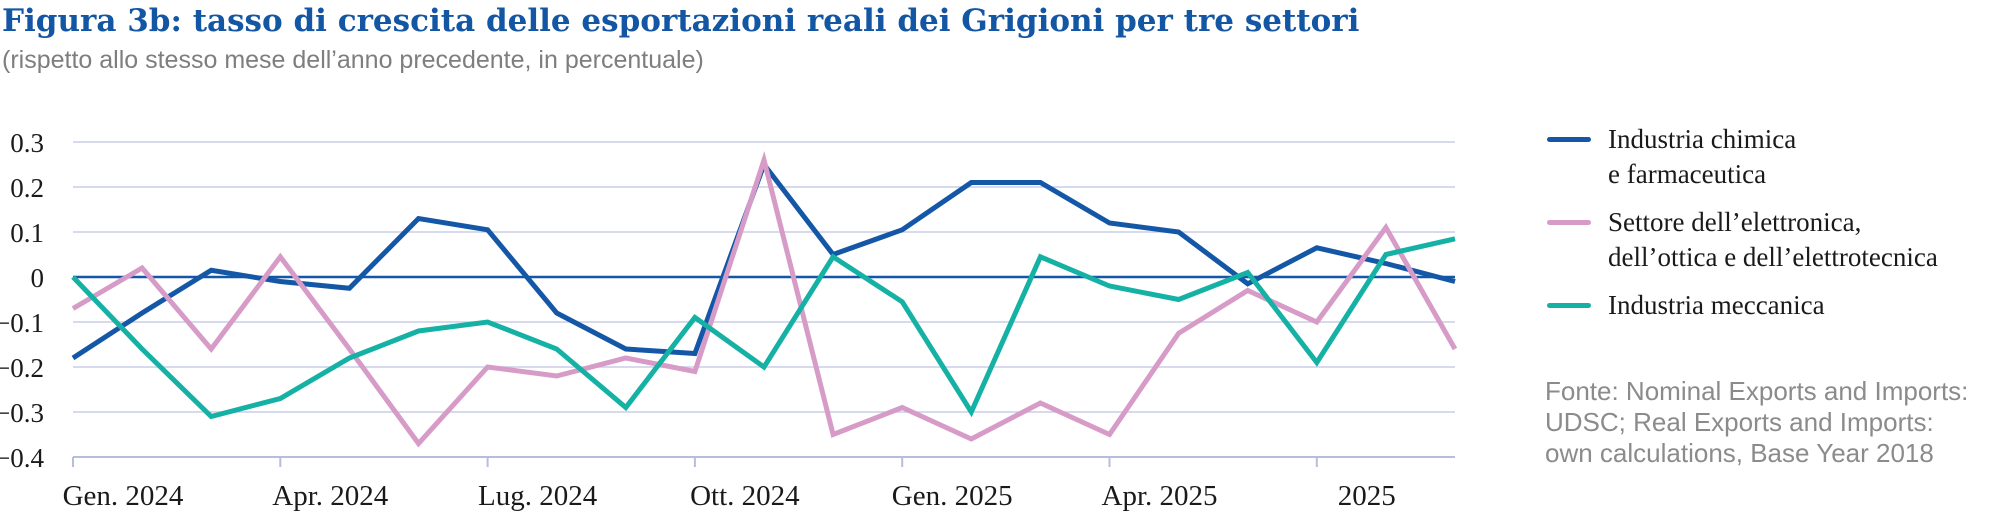 The height and width of the screenshot is (515, 2000). Describe the element at coordinates (123, 496) in the screenshot. I see `x-tick-label: Gen. 2024` at that location.